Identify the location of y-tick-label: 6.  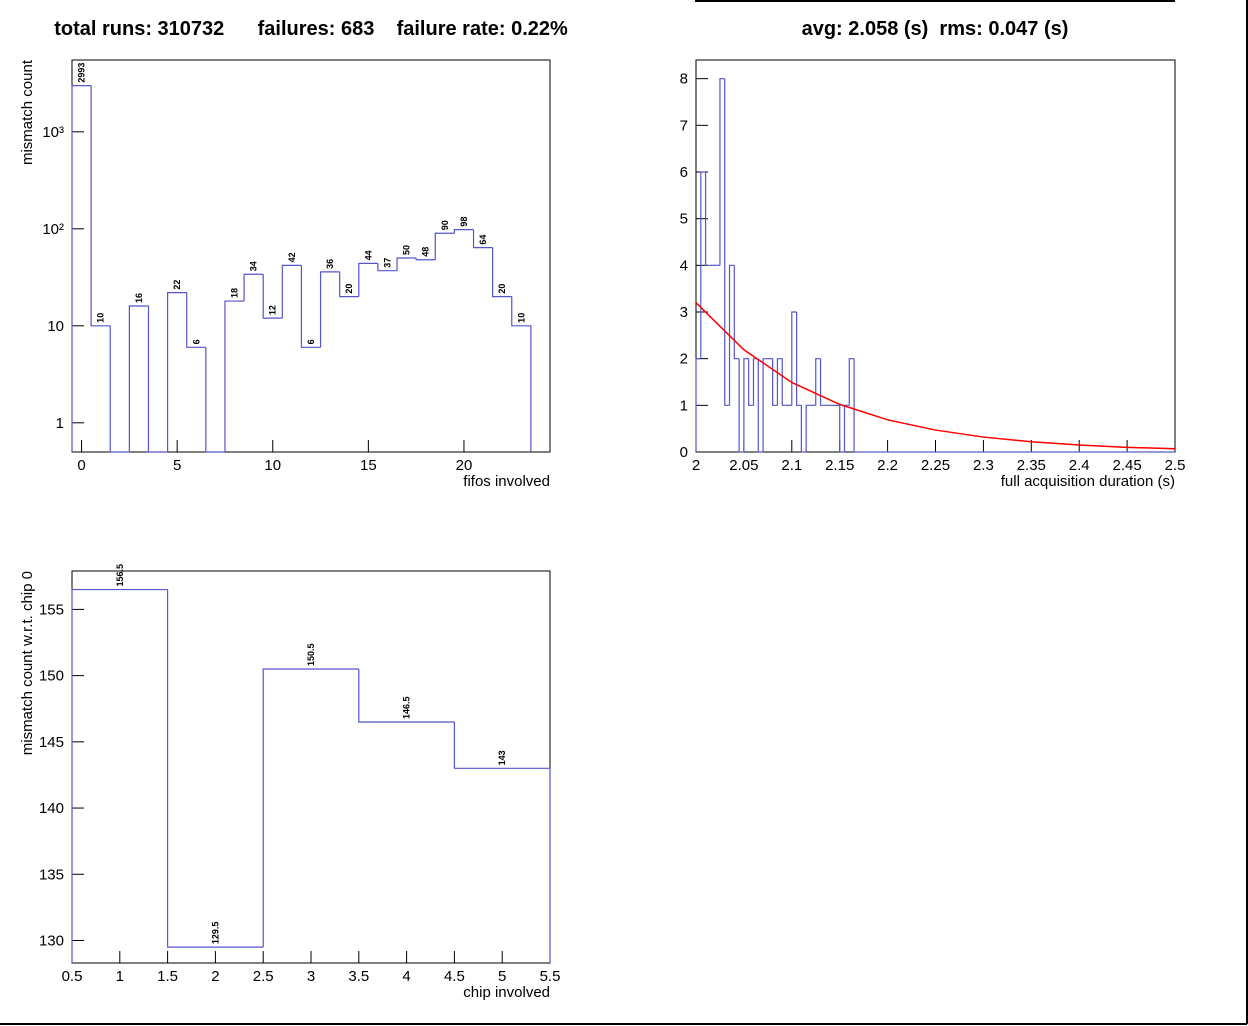
(684, 172).